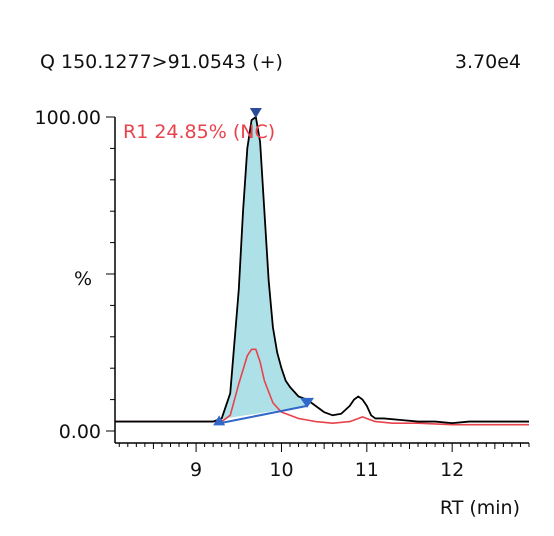 Image resolution: width=554 pixels, height=536 pixels. I want to click on peak-apex-marker, so click(255, 113).